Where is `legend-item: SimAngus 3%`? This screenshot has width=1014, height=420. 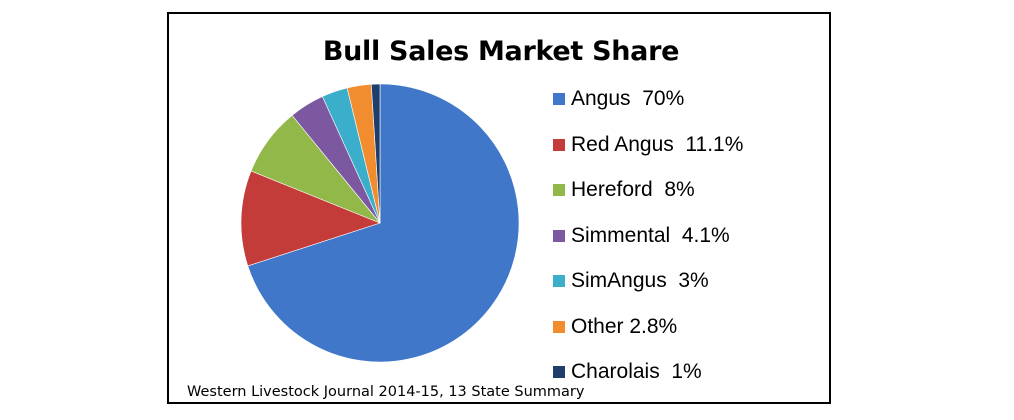
legend-item: SimAngus 3% is located at coordinates (631, 281).